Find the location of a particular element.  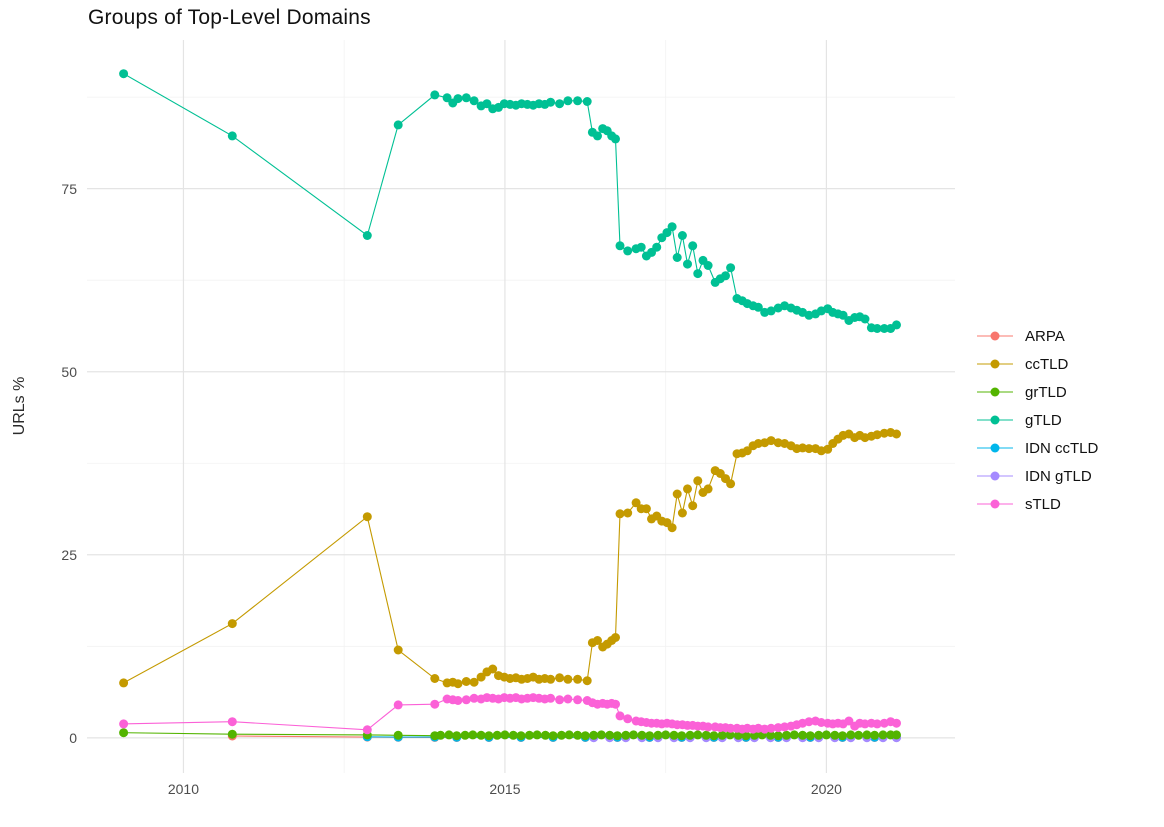

y-tick-label: 0 is located at coordinates (73, 737).